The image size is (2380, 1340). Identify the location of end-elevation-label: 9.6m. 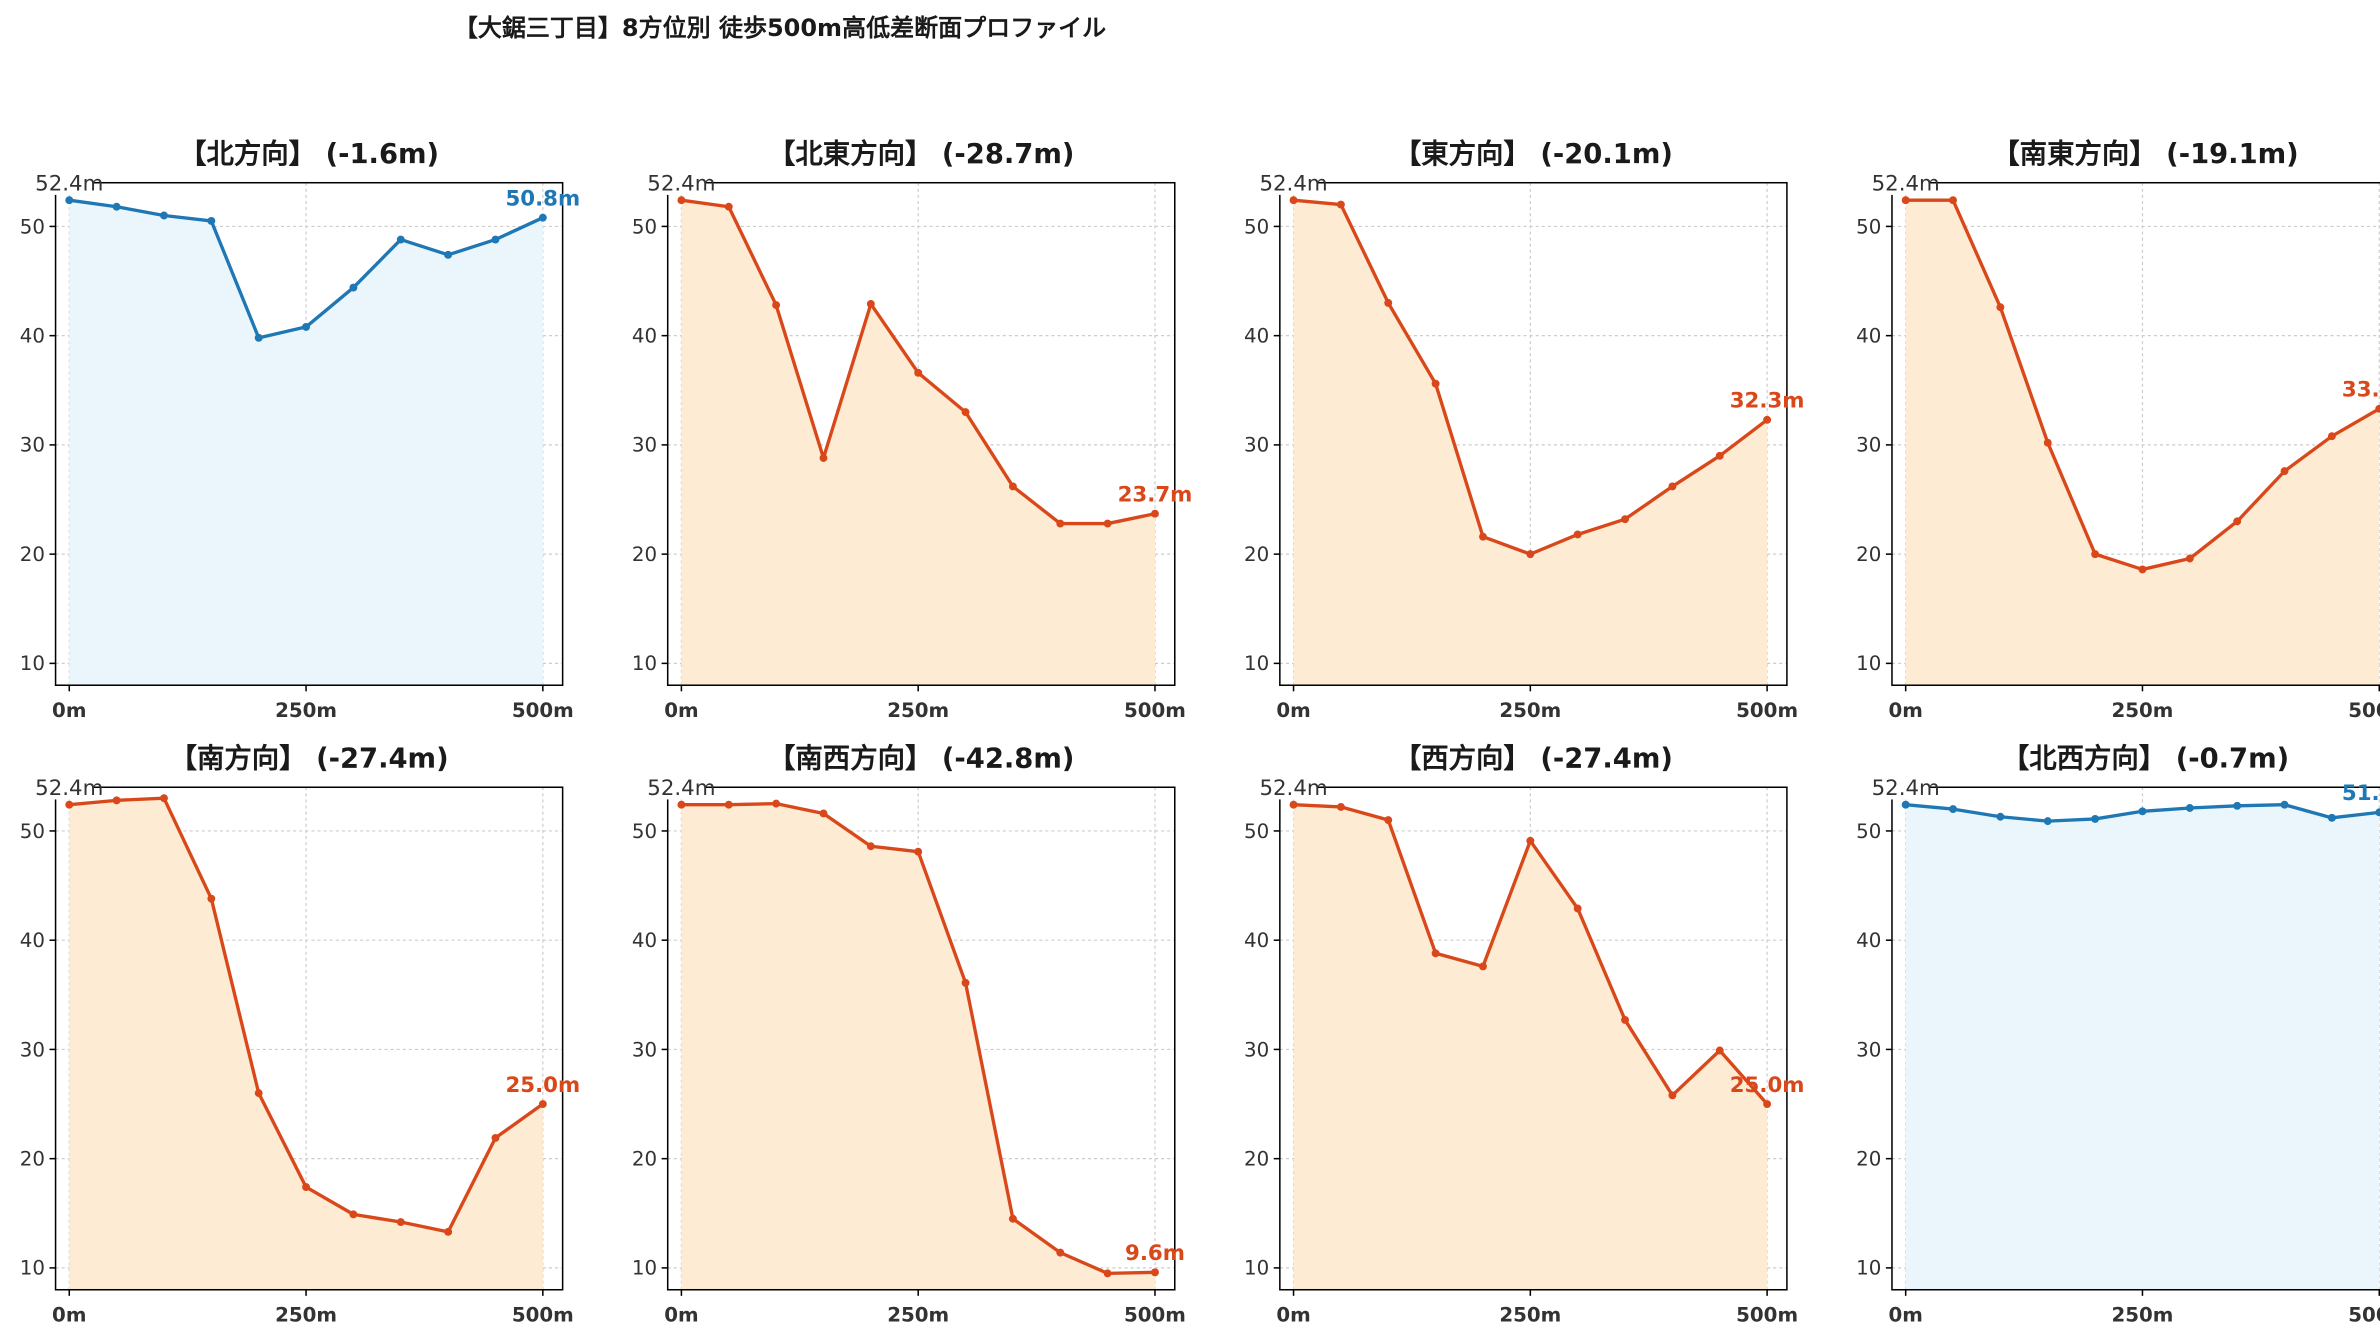
(1155, 1253).